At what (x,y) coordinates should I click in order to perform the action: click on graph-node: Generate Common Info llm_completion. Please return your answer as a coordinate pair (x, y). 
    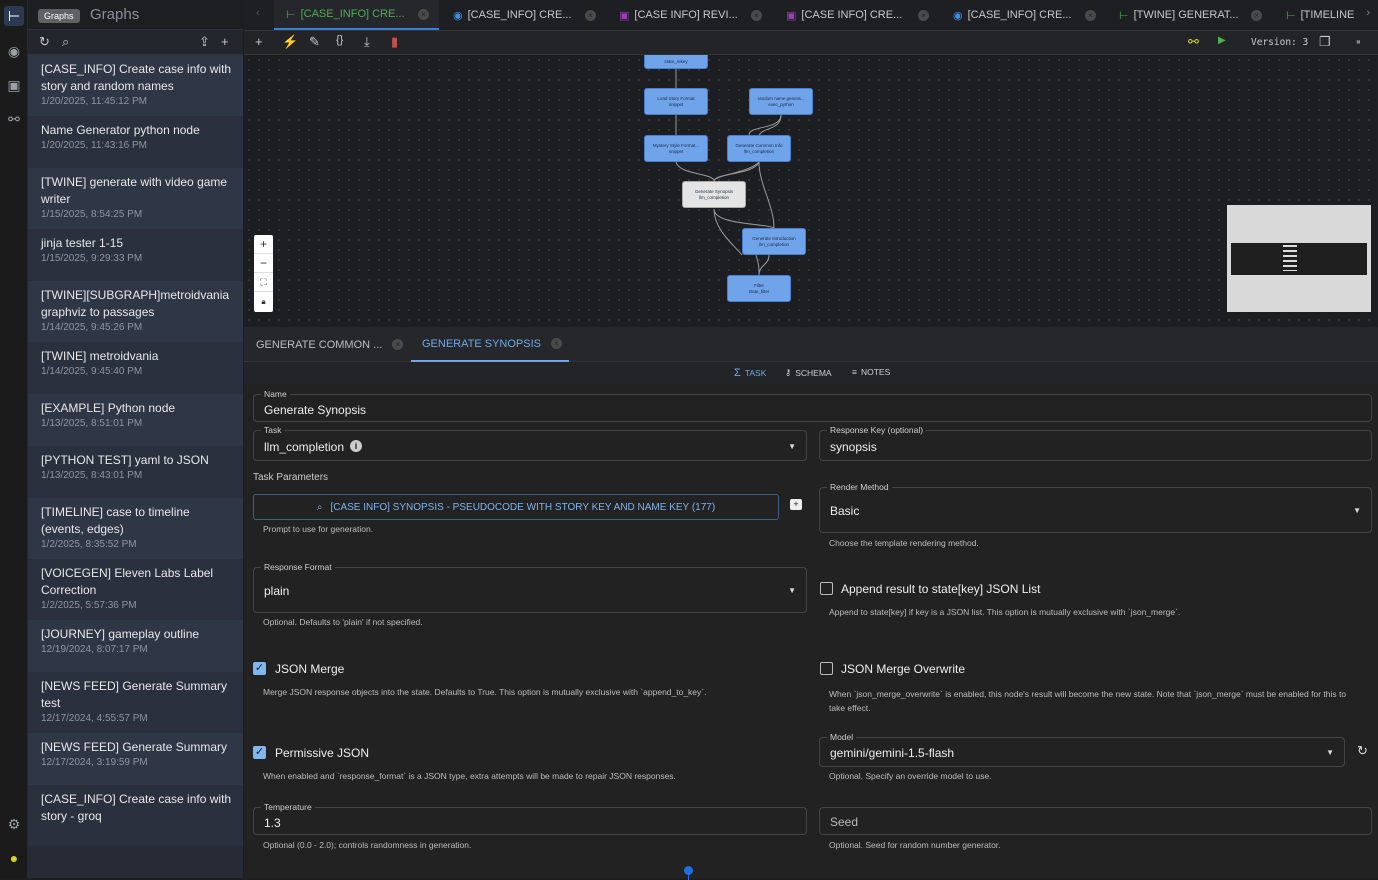
    Looking at the image, I should click on (759, 148).